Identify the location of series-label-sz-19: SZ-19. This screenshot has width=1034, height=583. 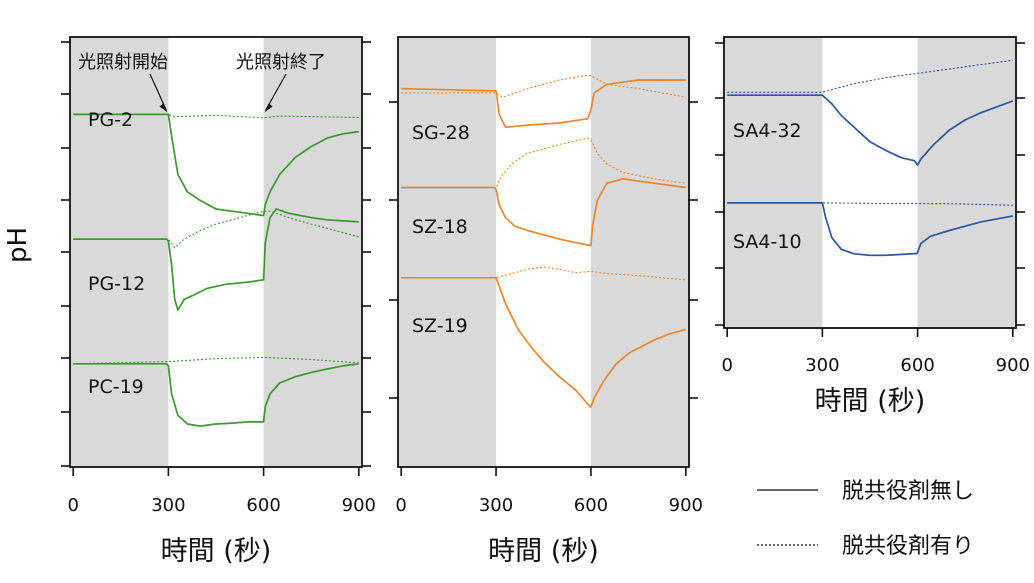
(440, 326).